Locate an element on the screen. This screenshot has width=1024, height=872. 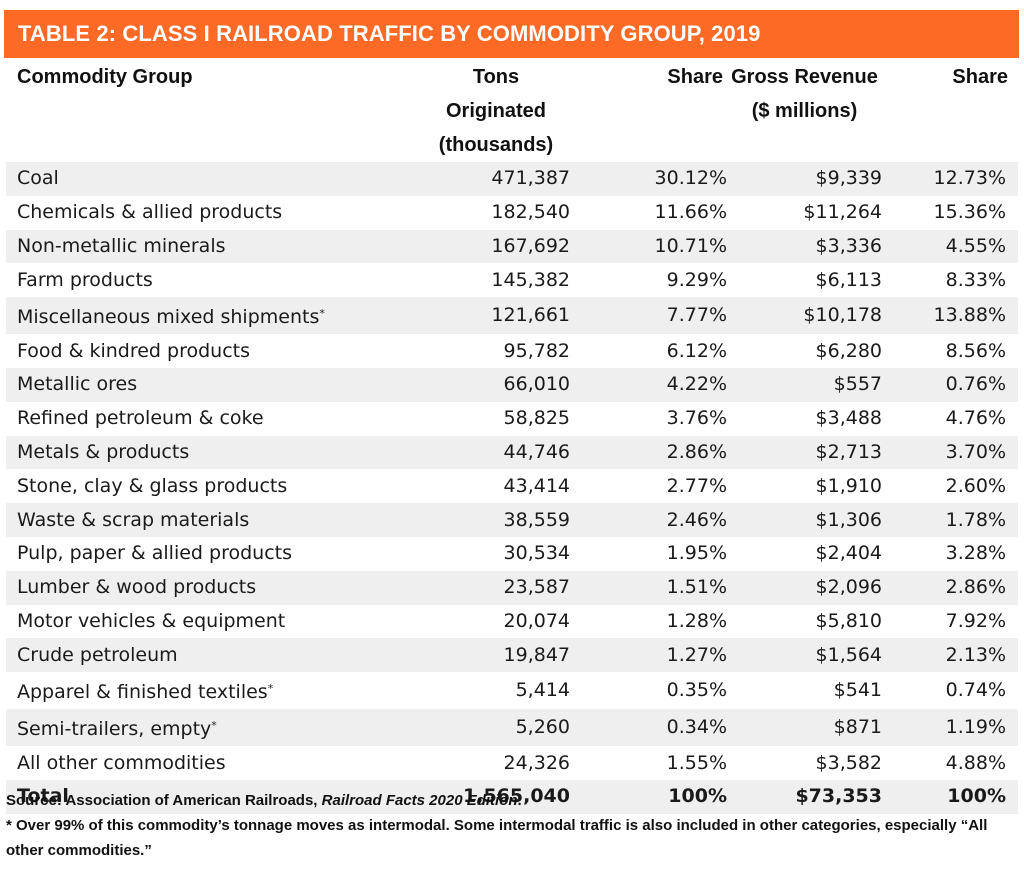
total-row: Total 1,565,040 100% $73,353 100% is located at coordinates (512, 796).